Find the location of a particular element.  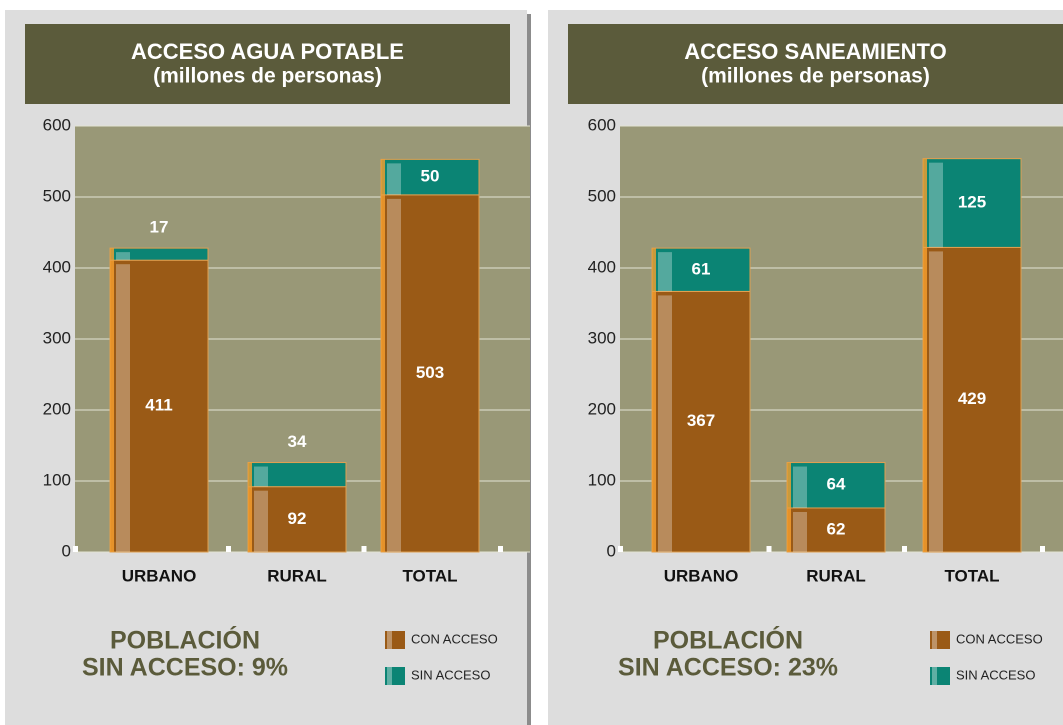

data-label: 429 is located at coordinates (972, 398).